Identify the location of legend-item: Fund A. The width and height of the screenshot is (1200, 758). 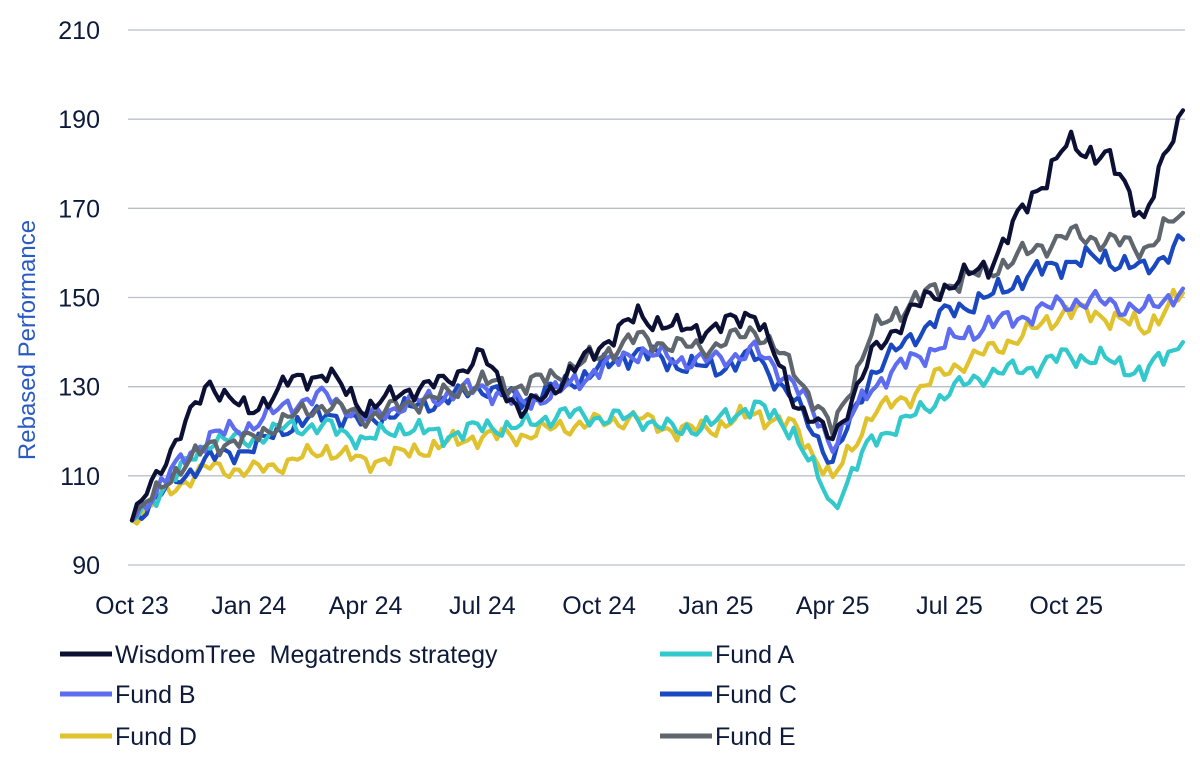
(727, 655).